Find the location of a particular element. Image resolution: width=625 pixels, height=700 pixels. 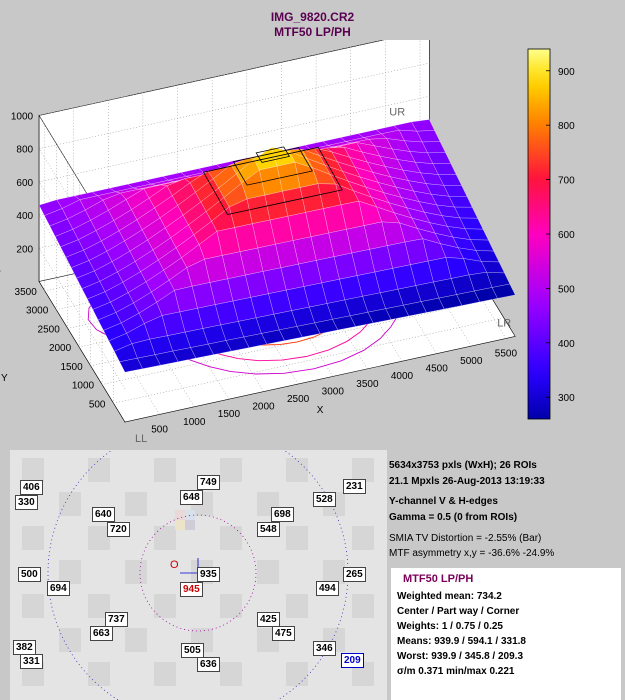

x-tick-label: 500 is located at coordinates (159, 429).